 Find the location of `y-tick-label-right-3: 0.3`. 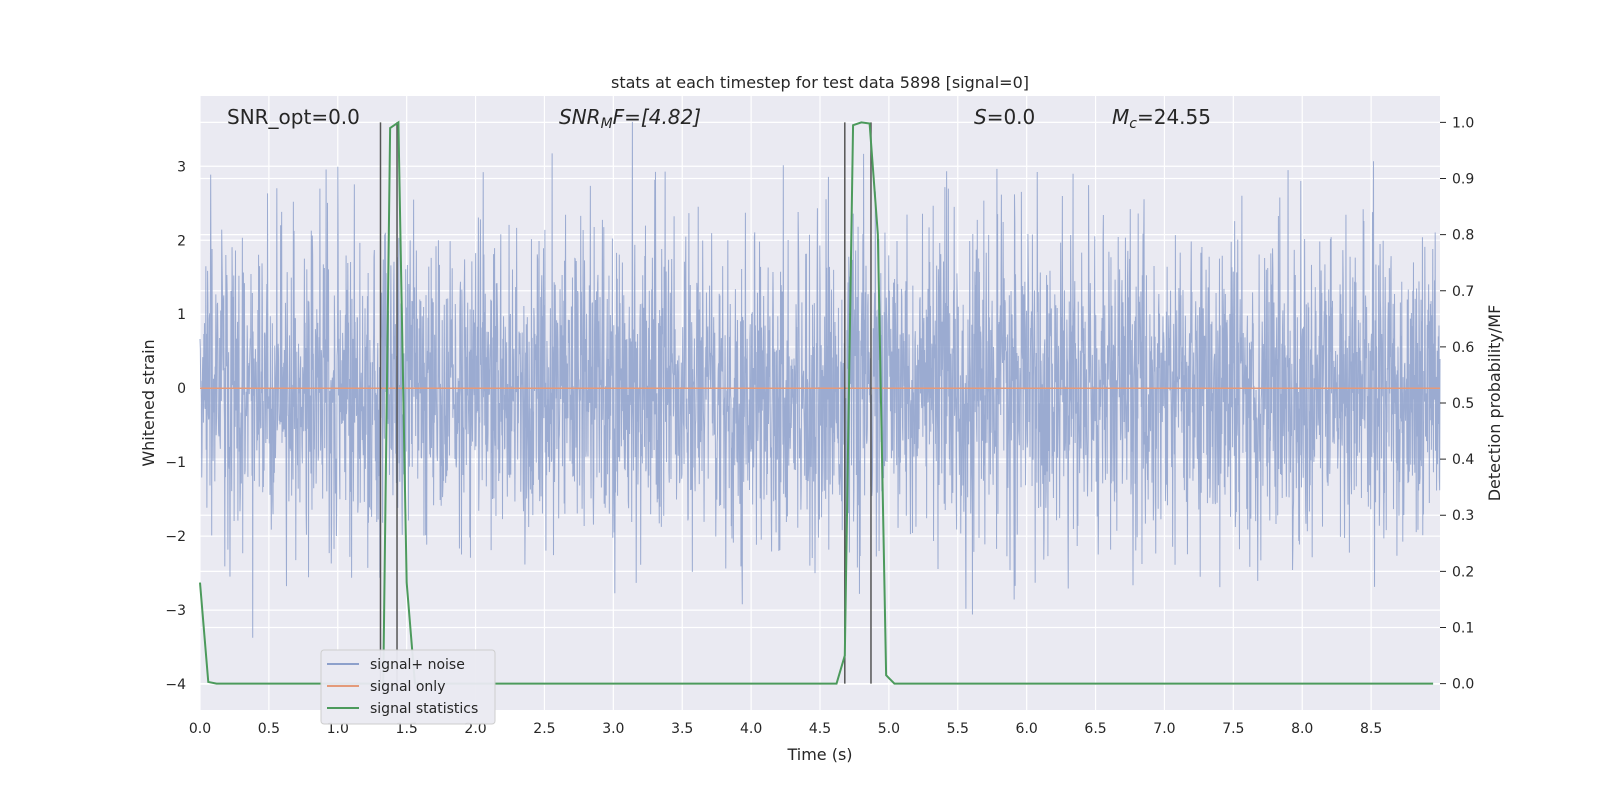

y-tick-label-right-3: 0.3 is located at coordinates (1463, 516).